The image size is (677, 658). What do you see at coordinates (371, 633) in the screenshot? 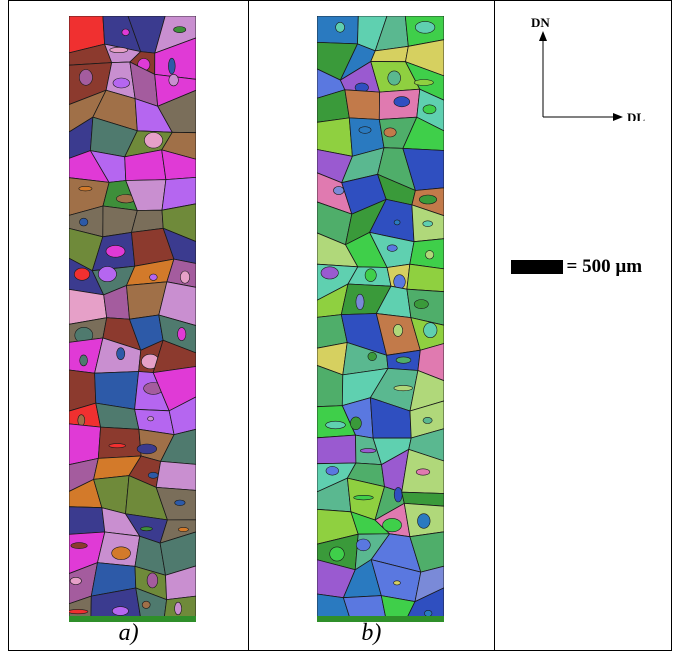
I see `panel-b-label: b)` at bounding box center [371, 633].